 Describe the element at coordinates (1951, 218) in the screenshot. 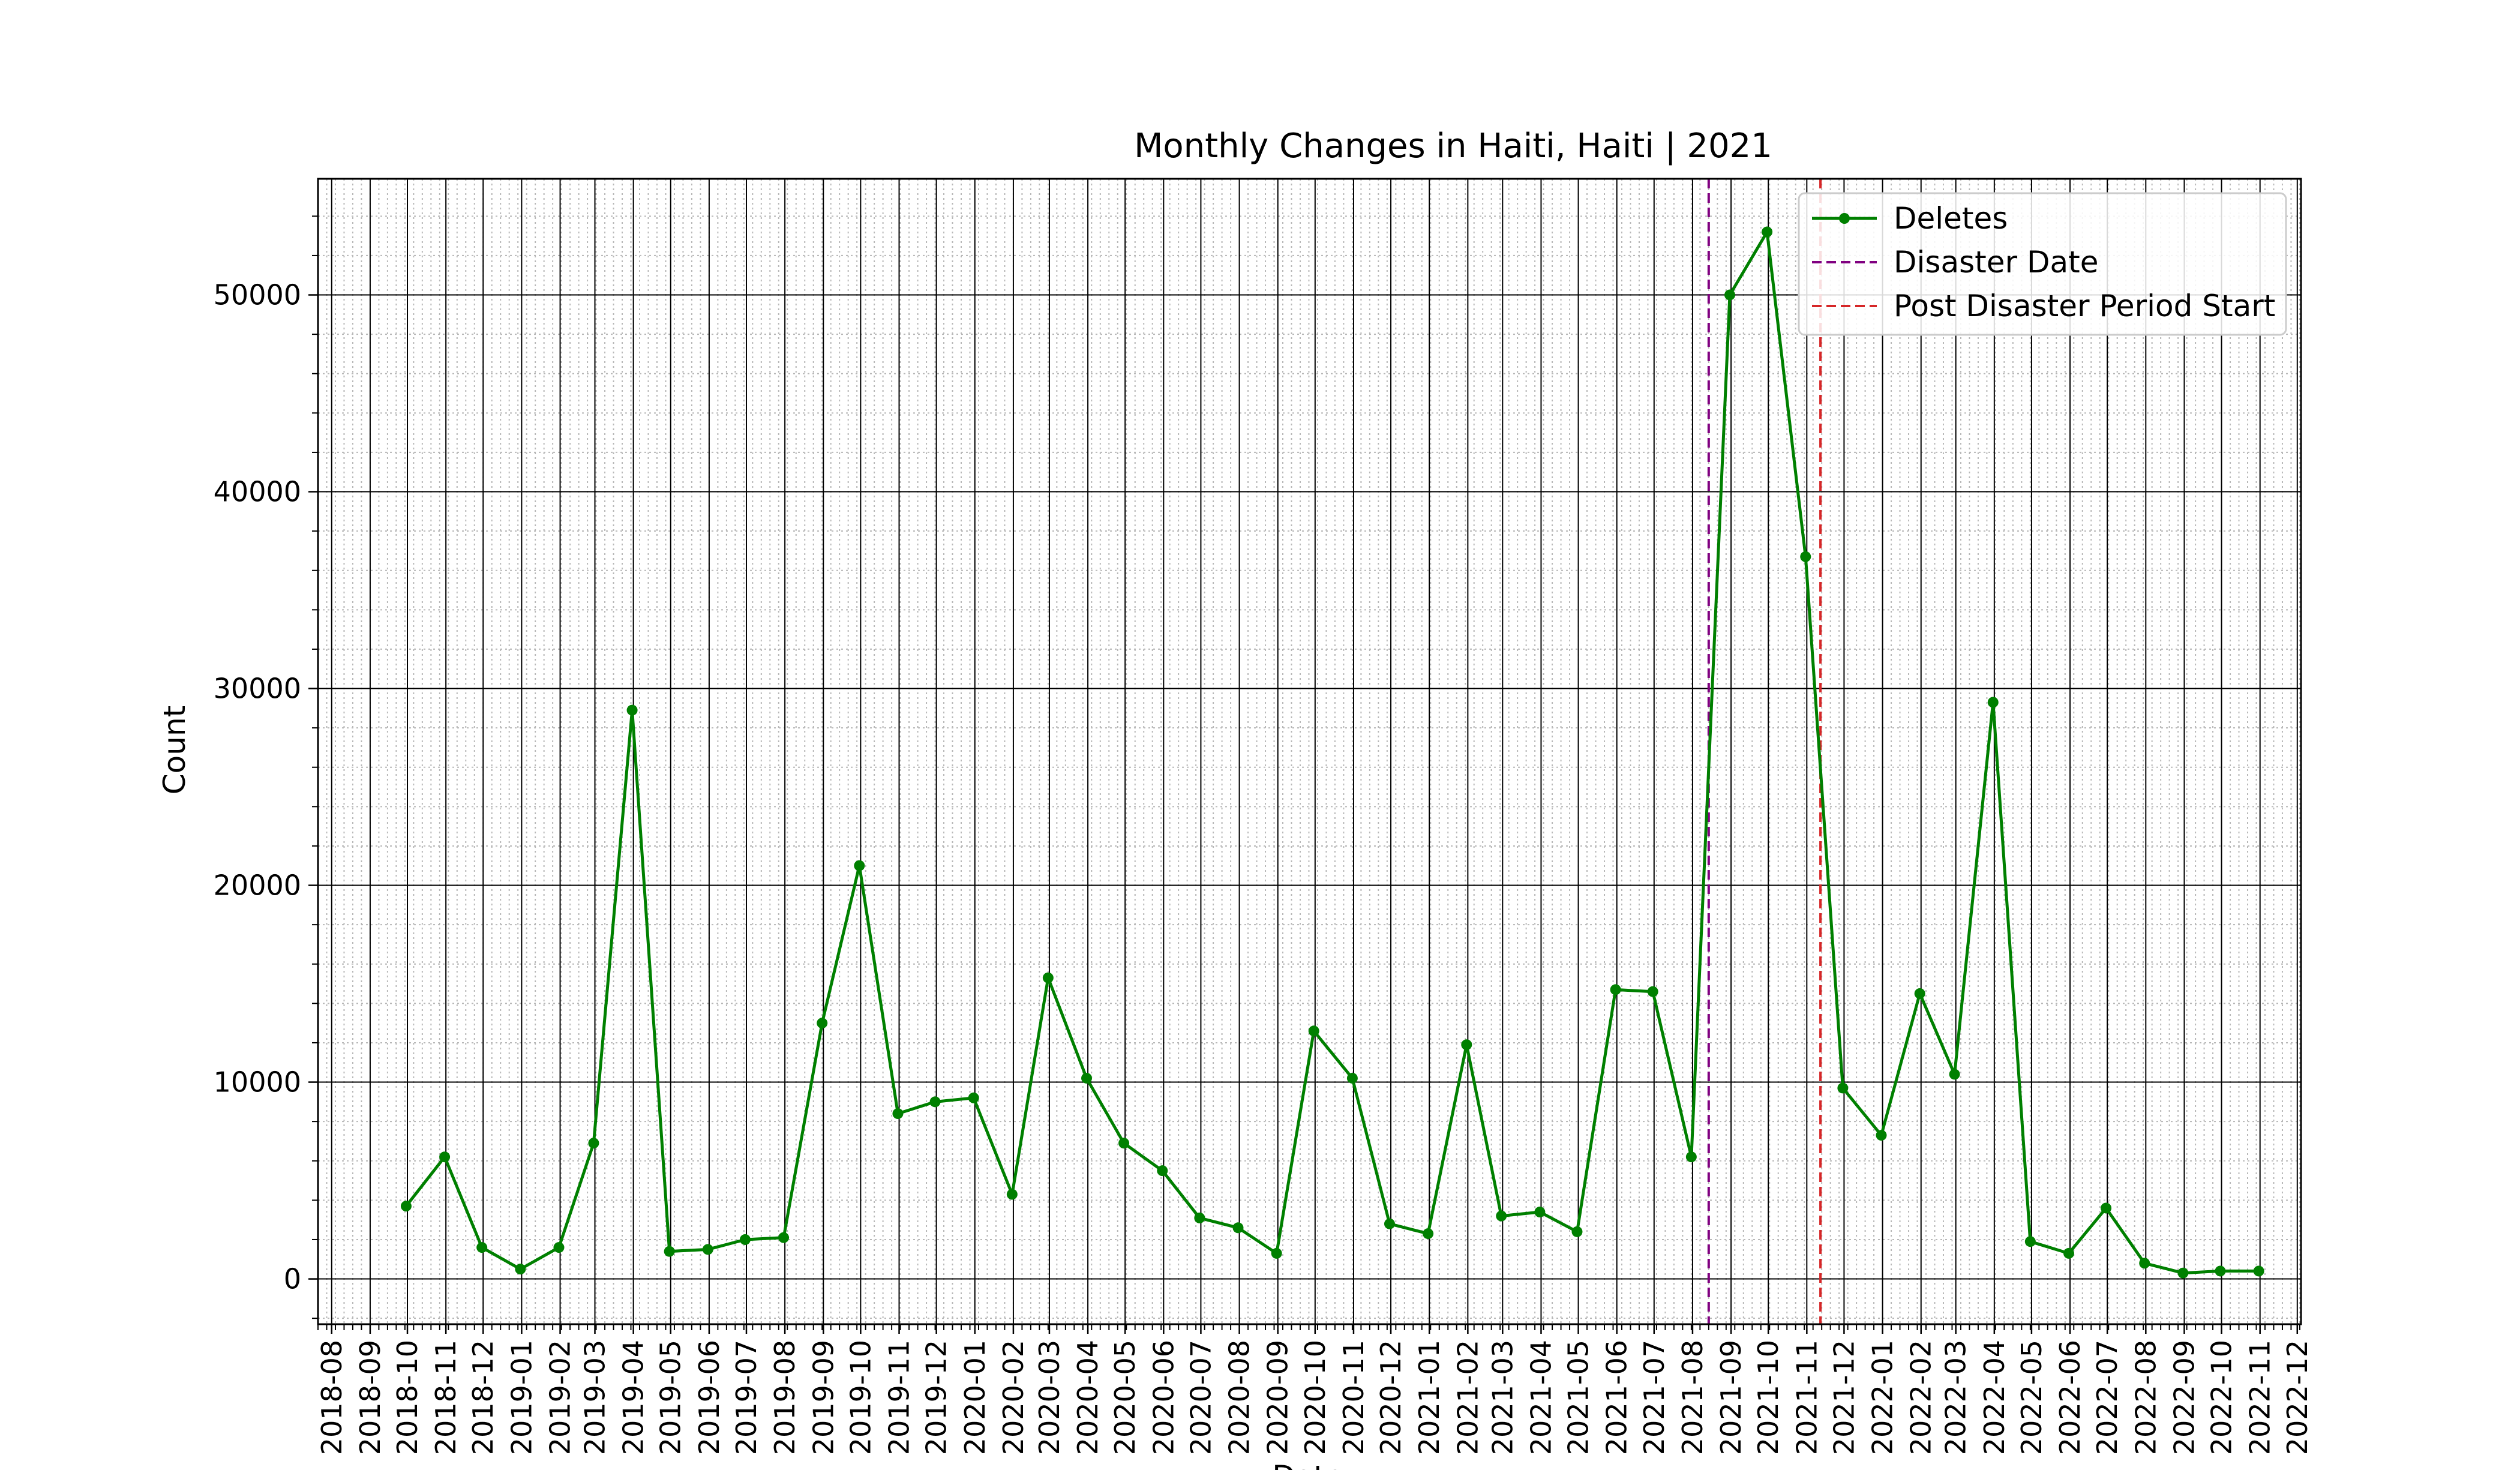

I see `legend-label: Deletes` at that location.